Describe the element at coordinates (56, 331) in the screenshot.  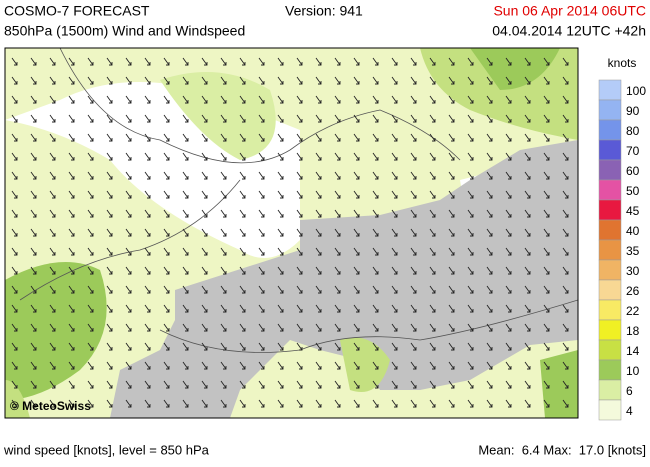
I see `wind-area` at that location.